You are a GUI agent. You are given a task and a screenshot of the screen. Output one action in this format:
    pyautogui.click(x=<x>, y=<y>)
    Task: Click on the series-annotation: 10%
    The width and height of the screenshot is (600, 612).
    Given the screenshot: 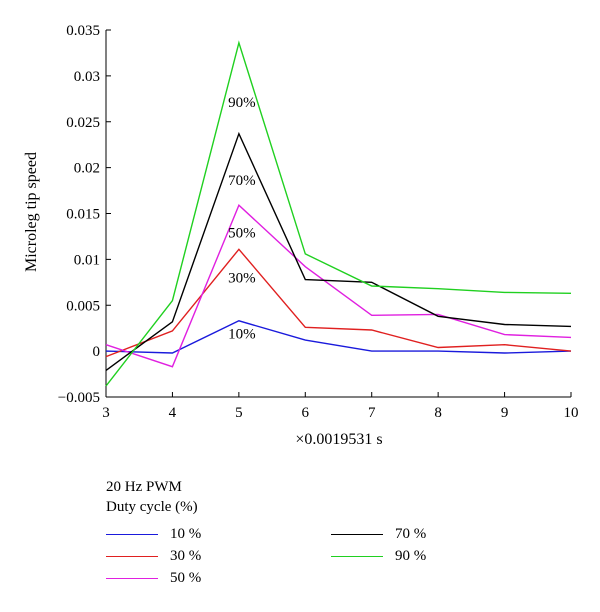 What is the action you would take?
    pyautogui.click(x=242, y=334)
    